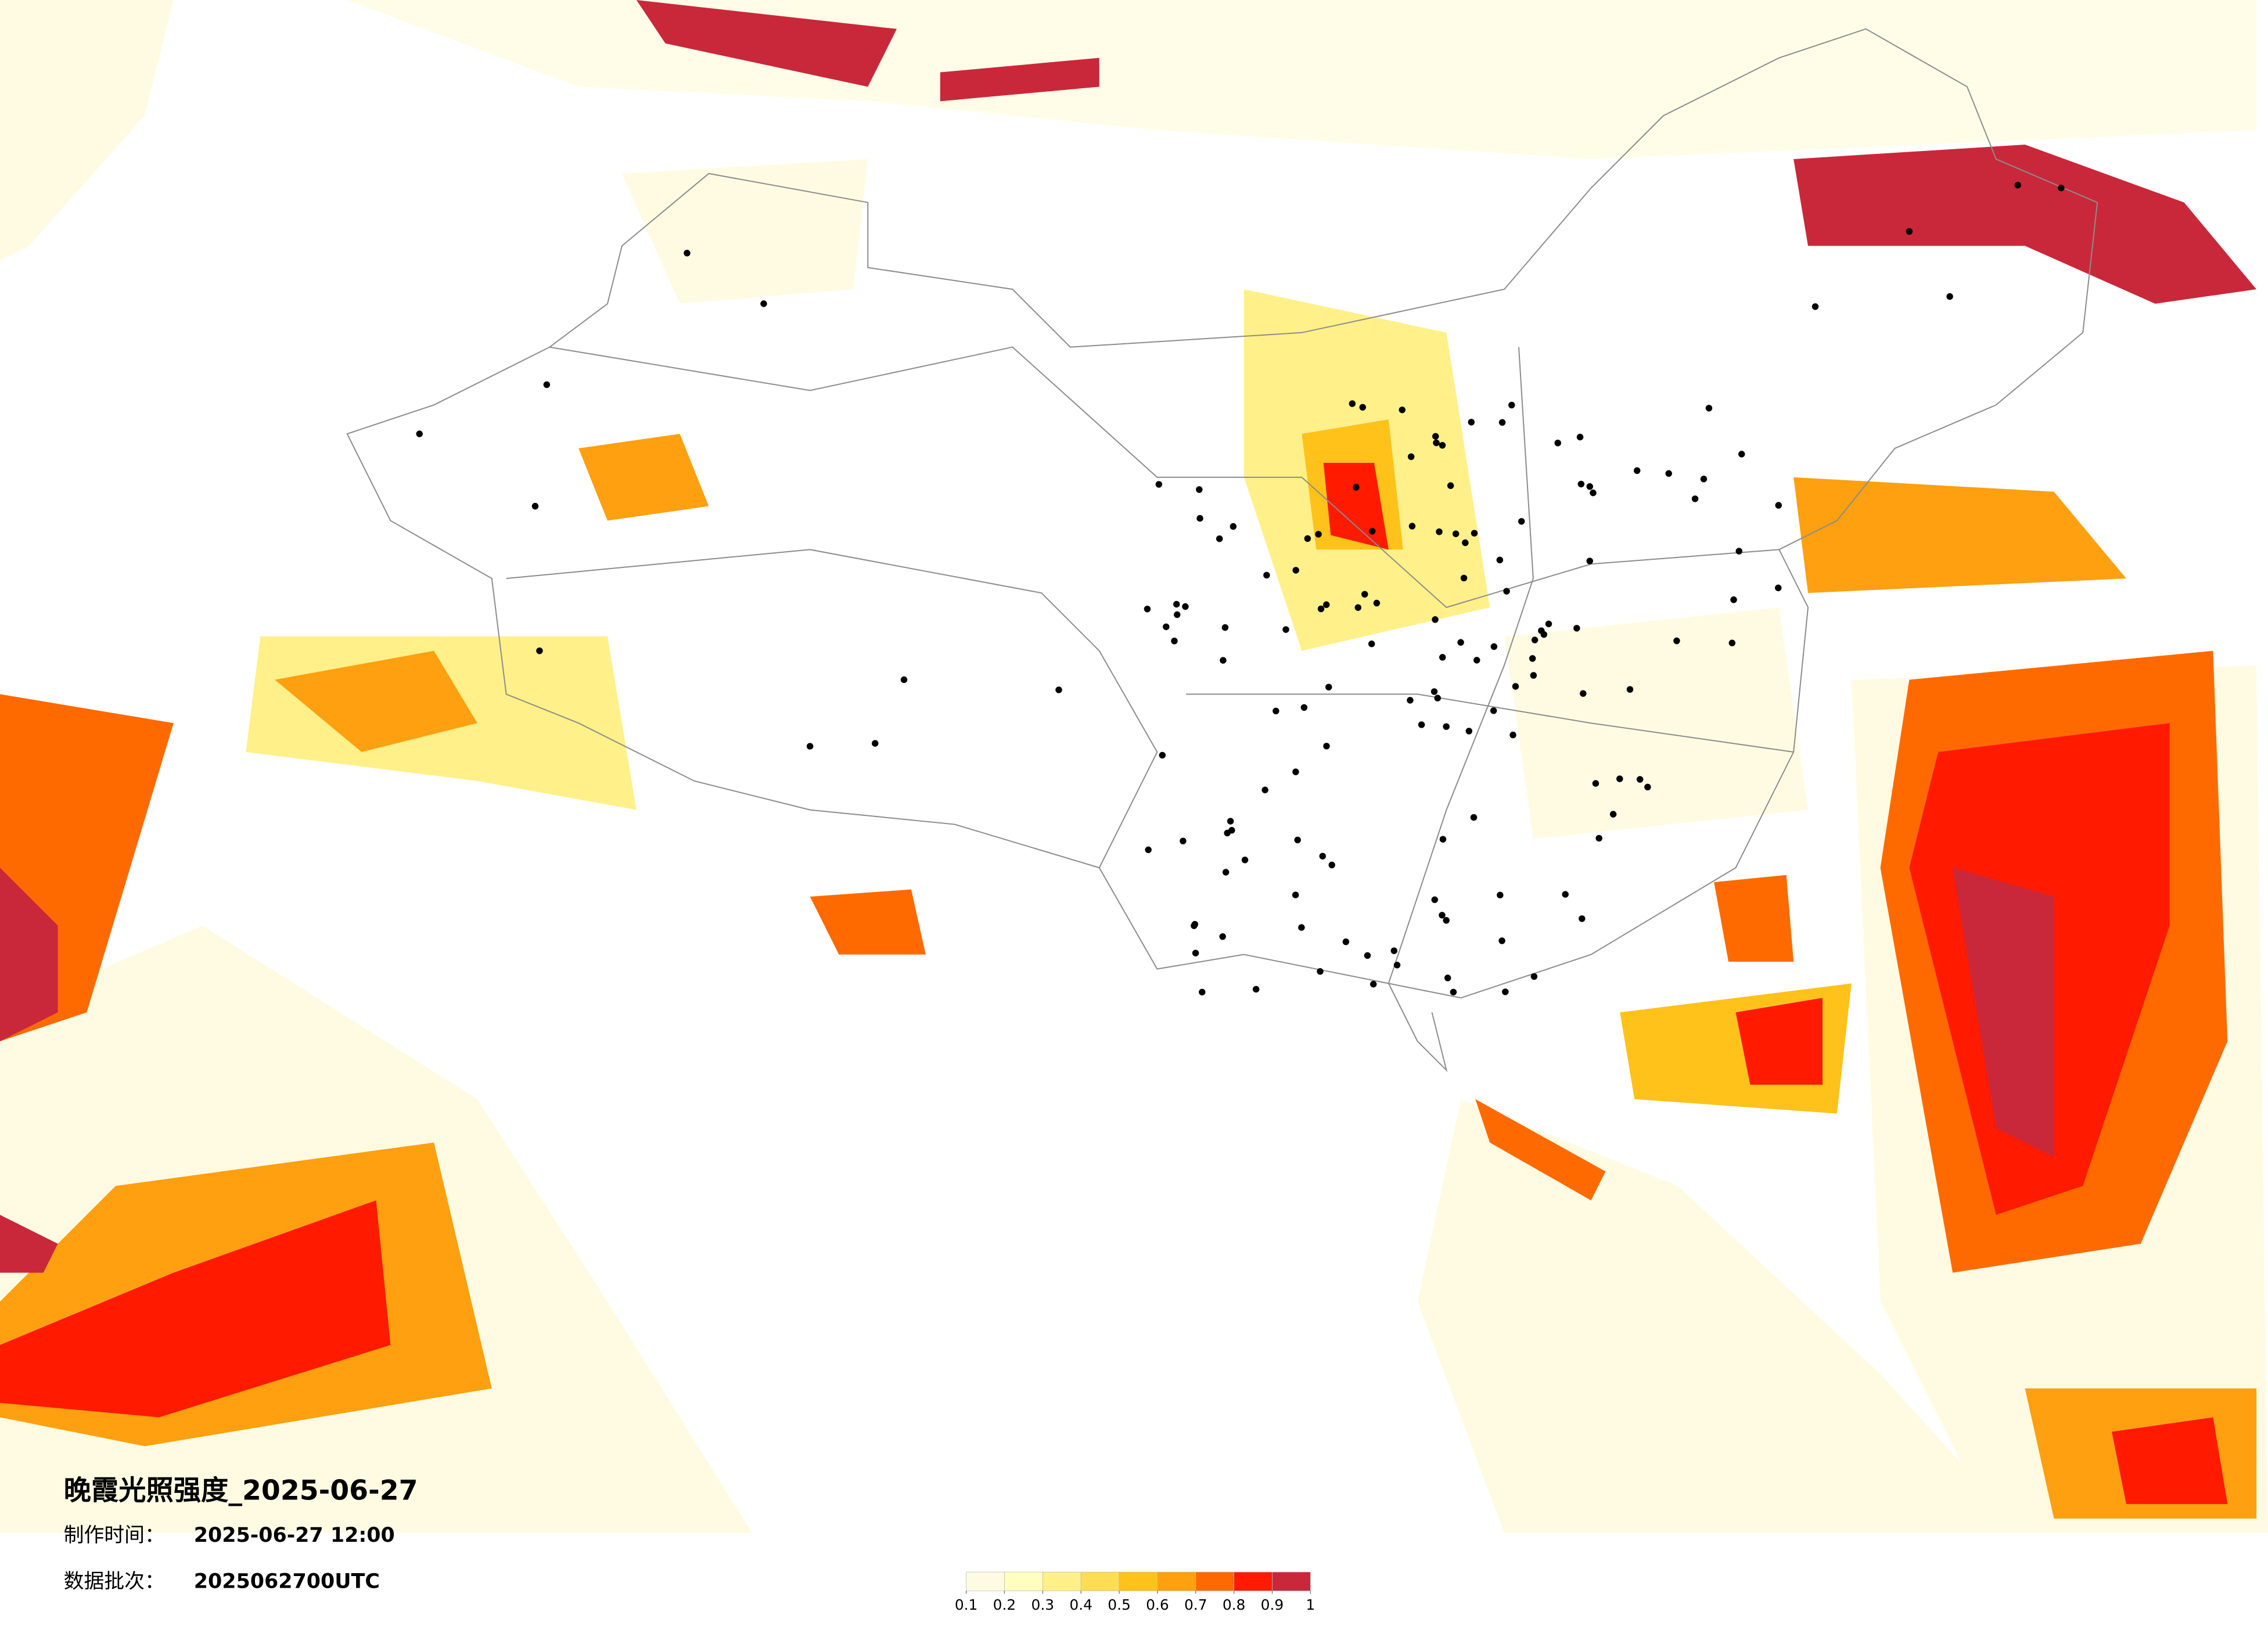  I want to click on colorbar-tick-label: 0.2, so click(1004, 1604).